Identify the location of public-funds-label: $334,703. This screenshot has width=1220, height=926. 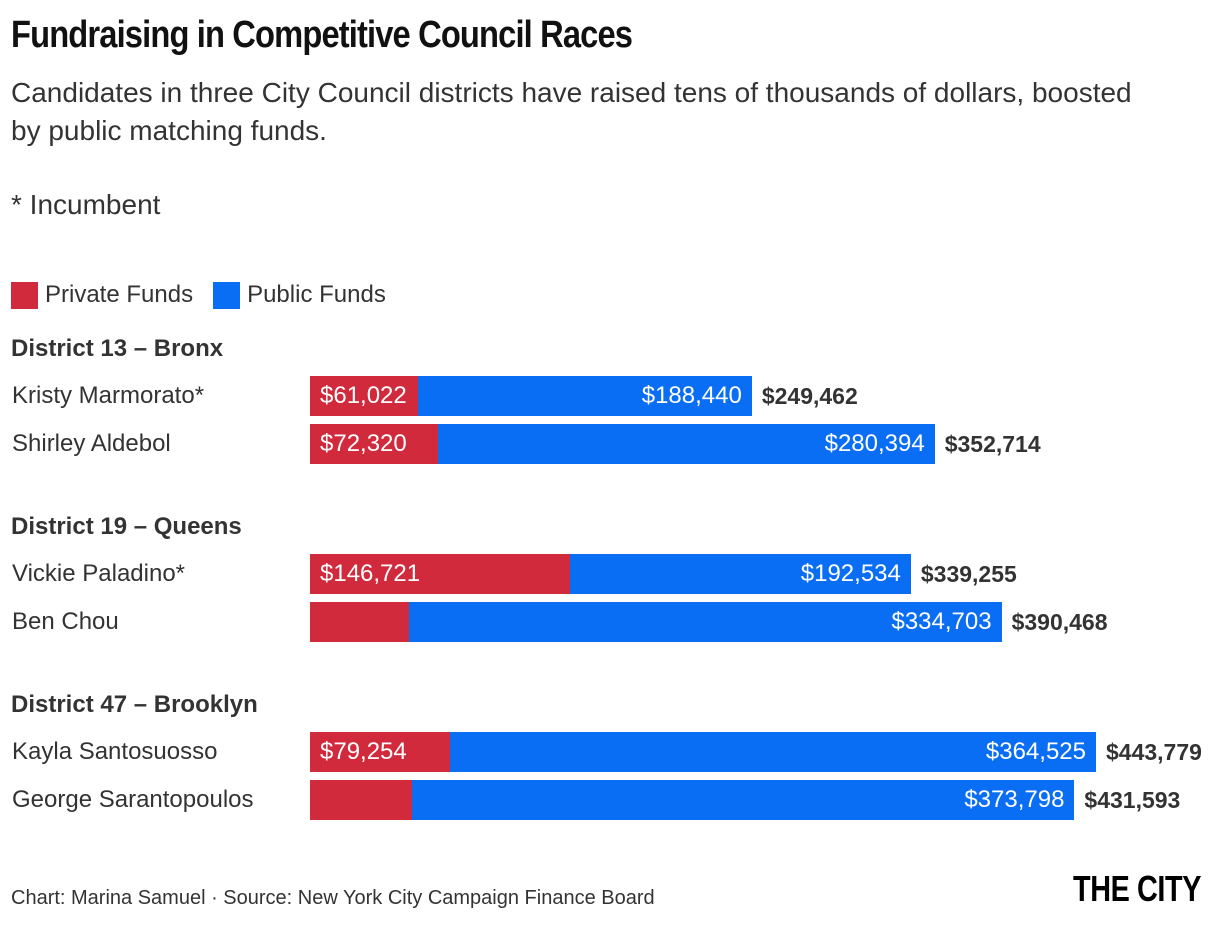
(941, 621).